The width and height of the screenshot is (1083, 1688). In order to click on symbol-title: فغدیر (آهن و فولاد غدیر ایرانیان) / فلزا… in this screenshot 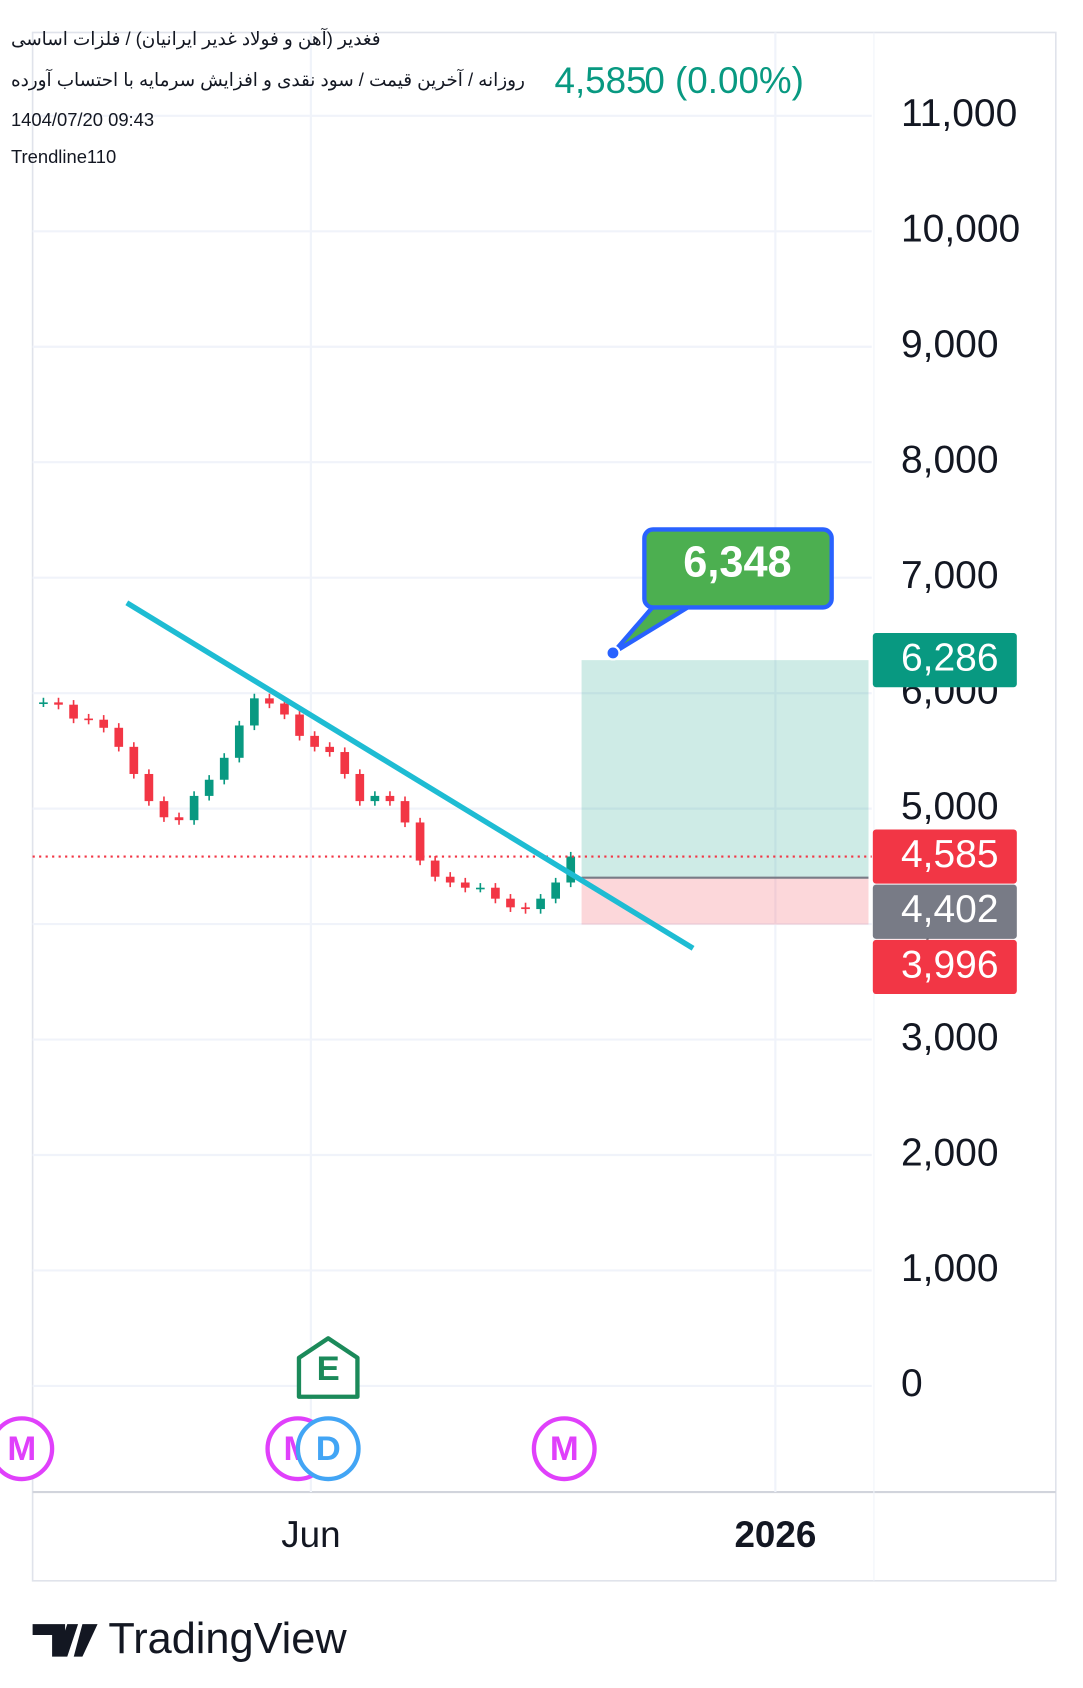, I will do `click(196, 39)`.